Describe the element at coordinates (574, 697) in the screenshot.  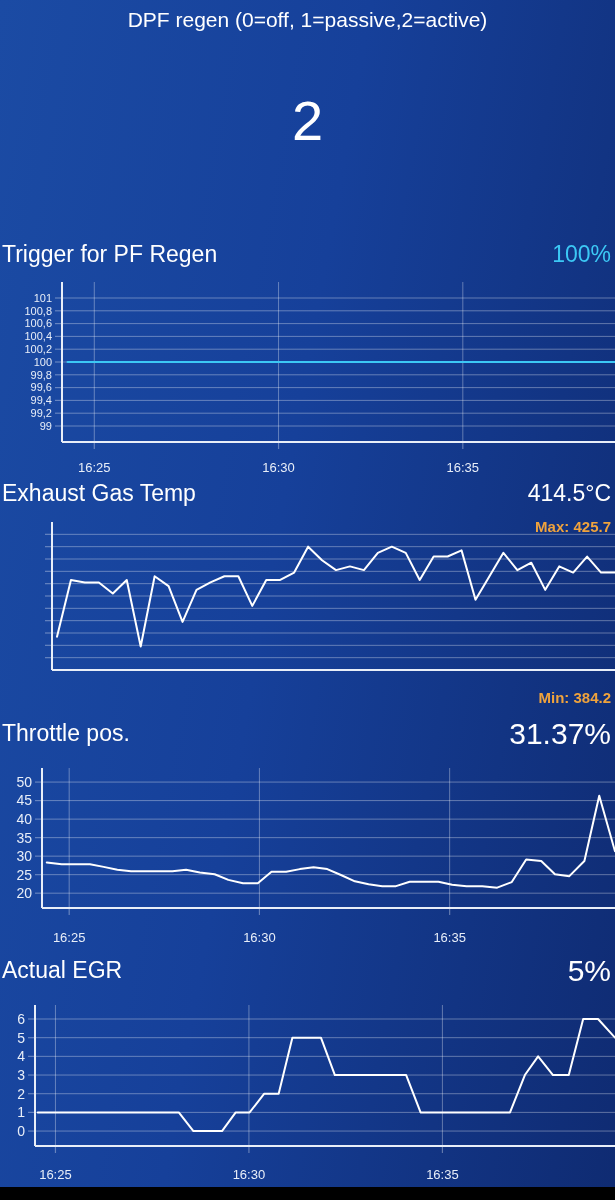
I see `text: Min: 384.2` at that location.